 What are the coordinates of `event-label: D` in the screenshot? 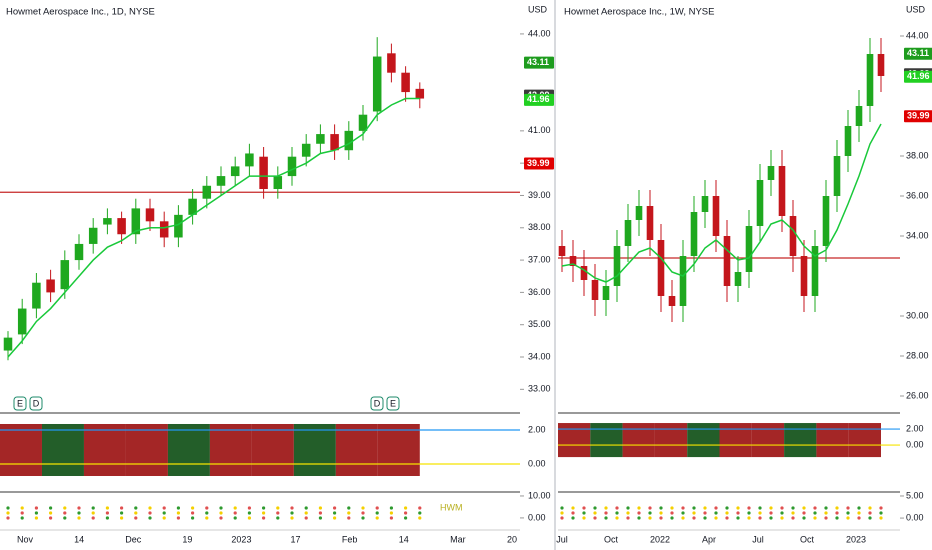 It's located at (36, 403).